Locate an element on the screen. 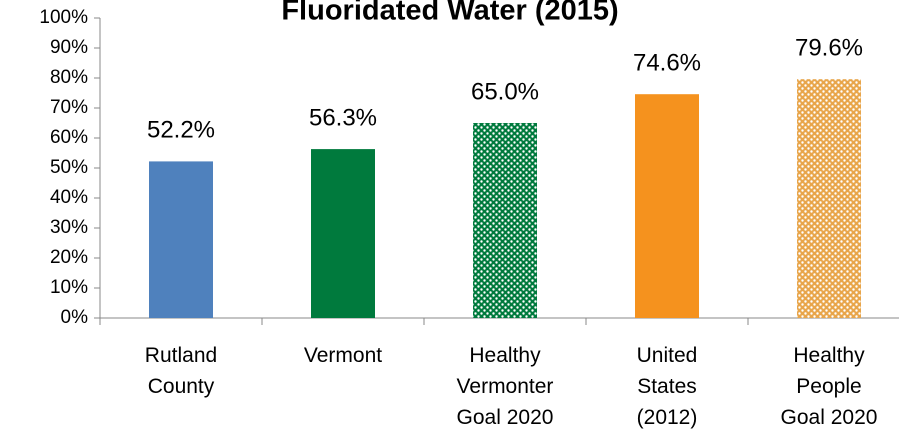 The image size is (899, 436). chart-title: Fluoridated Water (2015) is located at coordinates (449, 13).